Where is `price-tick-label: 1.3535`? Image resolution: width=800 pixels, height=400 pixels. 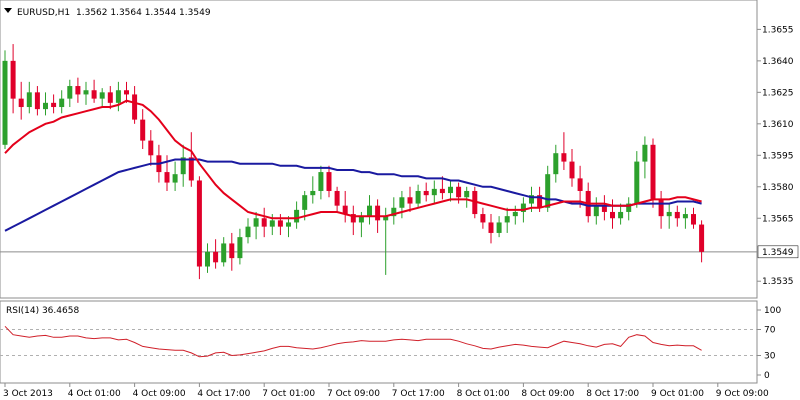 price-tick-label: 1.3535 is located at coordinates (778, 282).